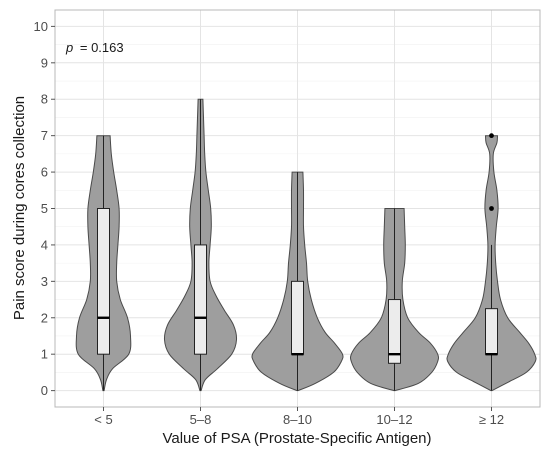  Describe the element at coordinates (44, 281) in the screenshot. I see `y-tick-label: 3` at that location.